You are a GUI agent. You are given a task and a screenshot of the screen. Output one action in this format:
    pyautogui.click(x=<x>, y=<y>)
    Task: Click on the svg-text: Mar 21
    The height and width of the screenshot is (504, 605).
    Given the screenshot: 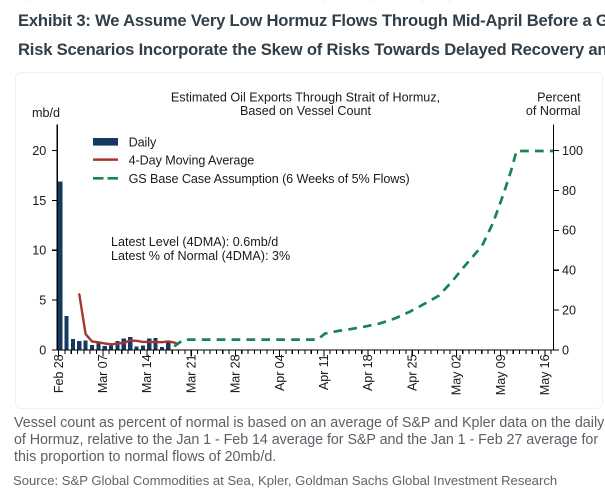 What is the action you would take?
    pyautogui.click(x=191, y=373)
    